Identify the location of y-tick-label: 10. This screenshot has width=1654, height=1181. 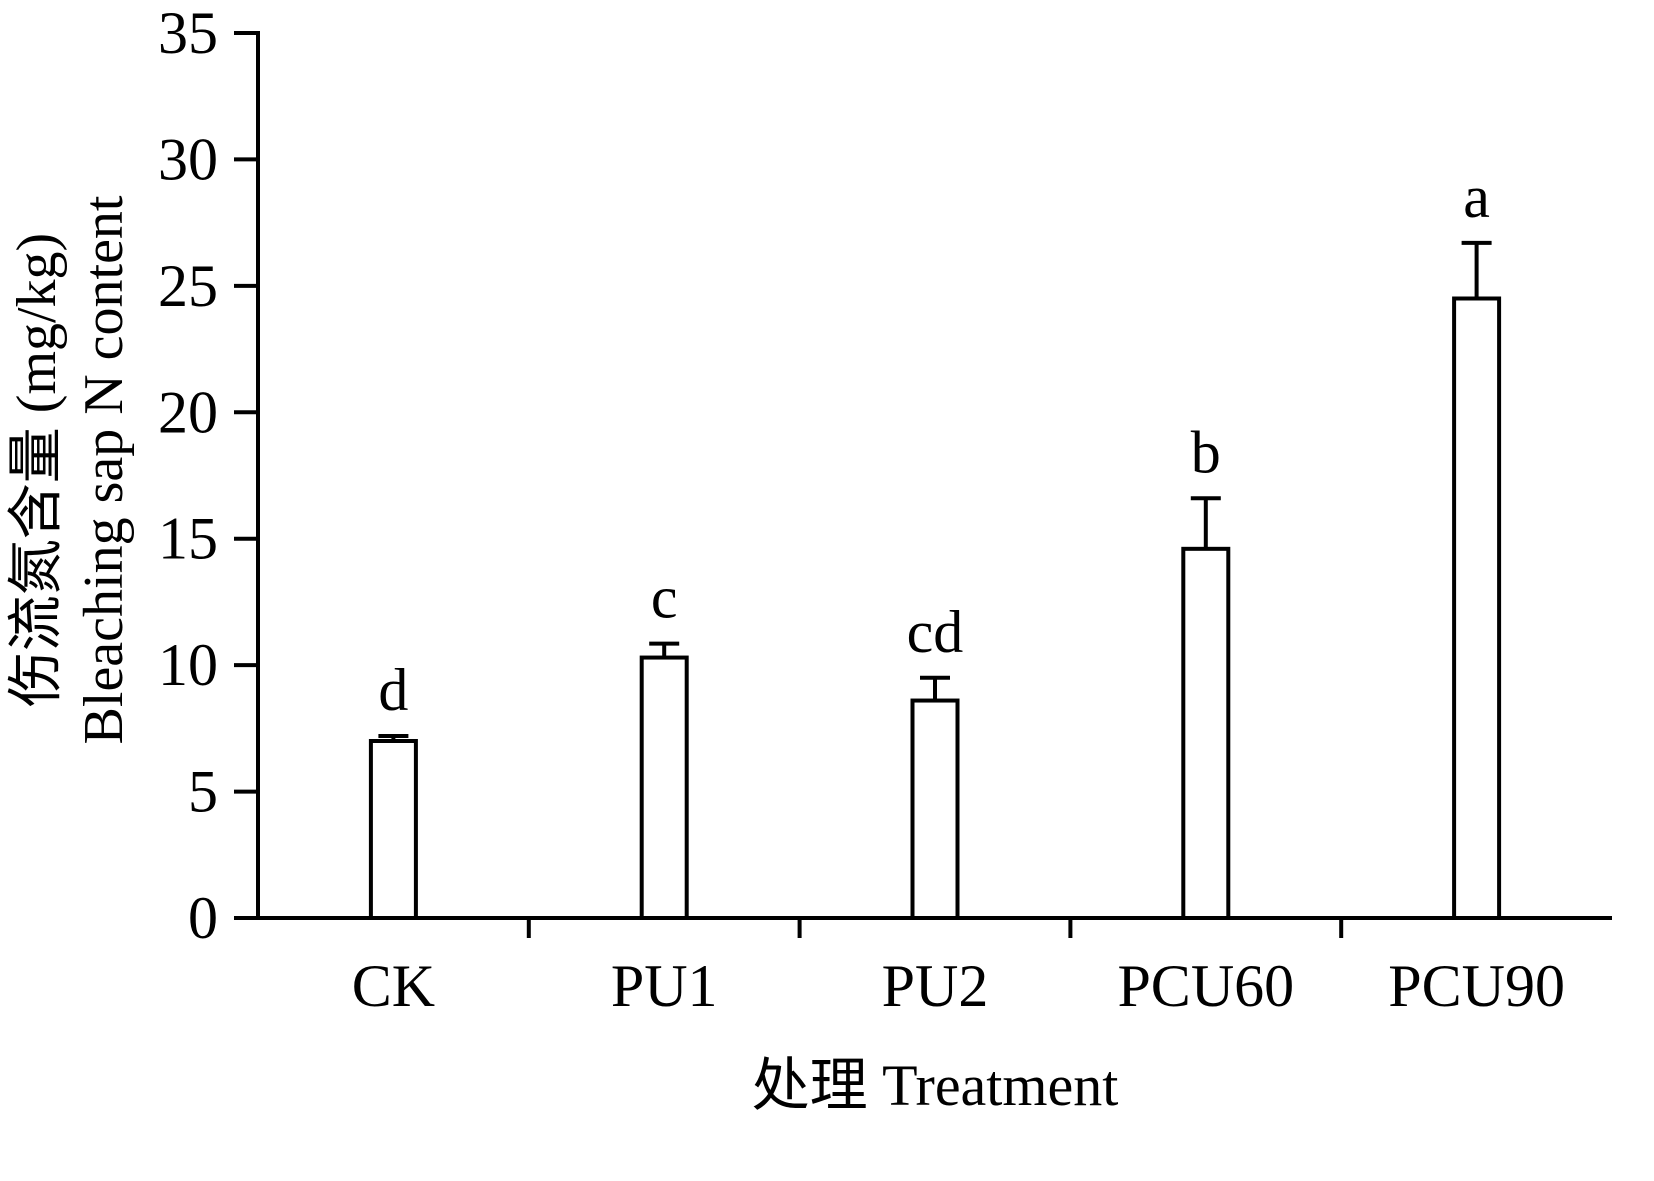
(188, 665).